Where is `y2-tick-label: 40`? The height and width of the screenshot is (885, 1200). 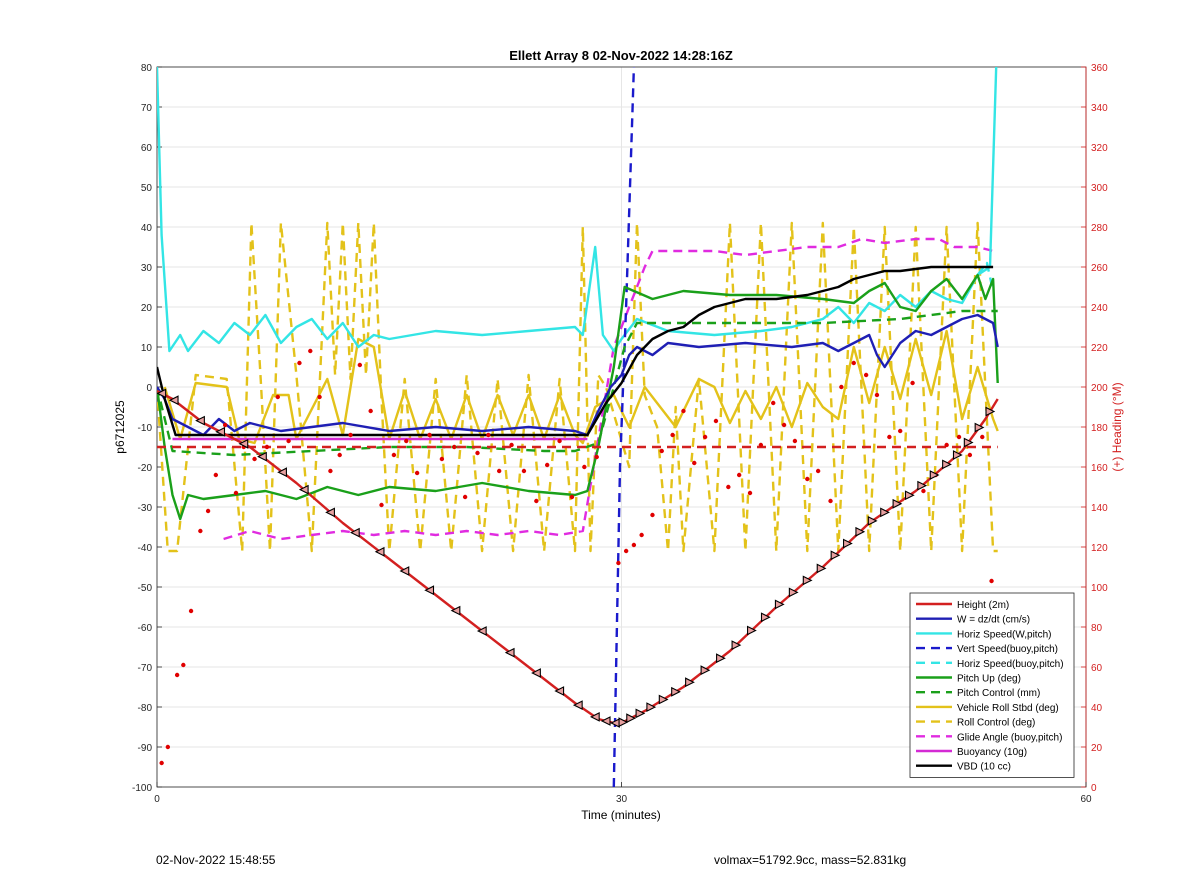
y2-tick-label: 40 is located at coordinates (1097, 708).